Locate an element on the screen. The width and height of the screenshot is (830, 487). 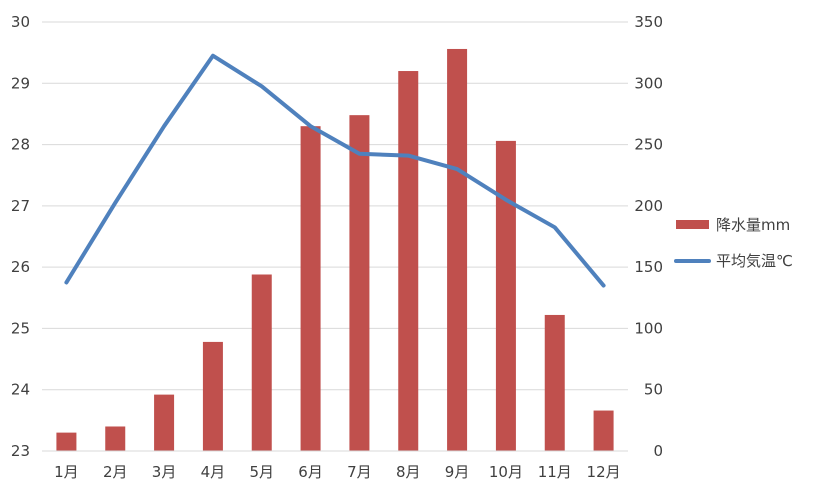
legend: 降水量mm 平均気温℃ is located at coordinates (733, 243).